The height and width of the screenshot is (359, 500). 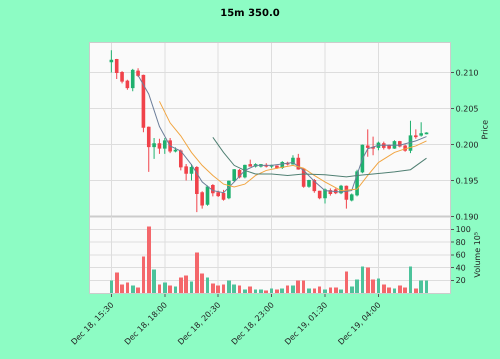 I want to click on y-tick-label: 0.210, so click(x=467, y=73).